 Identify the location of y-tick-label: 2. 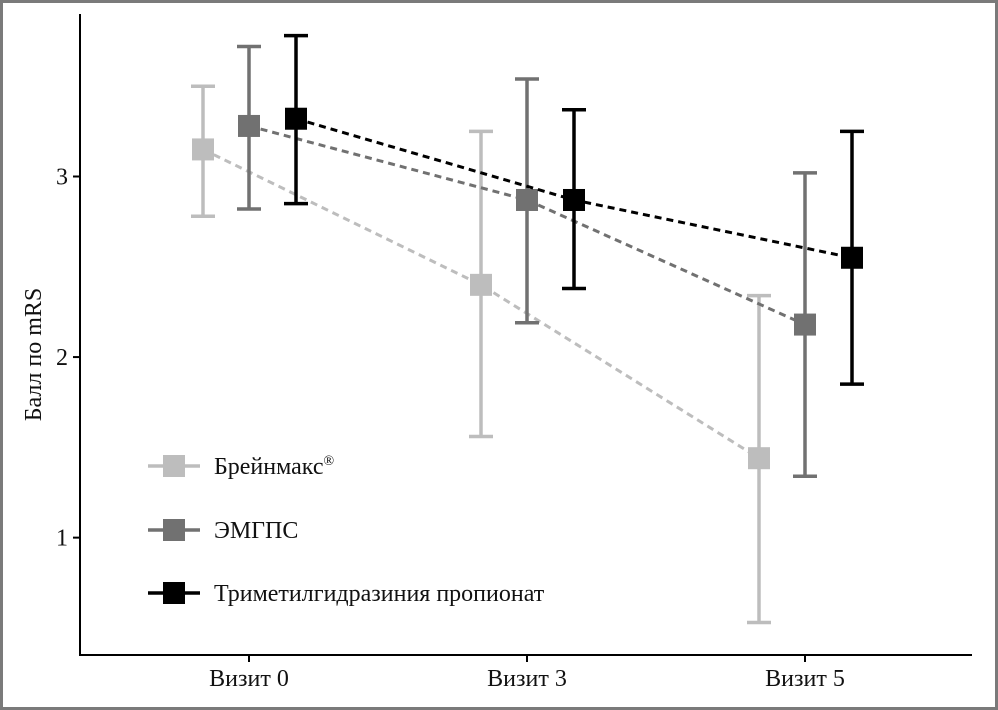
(62, 358).